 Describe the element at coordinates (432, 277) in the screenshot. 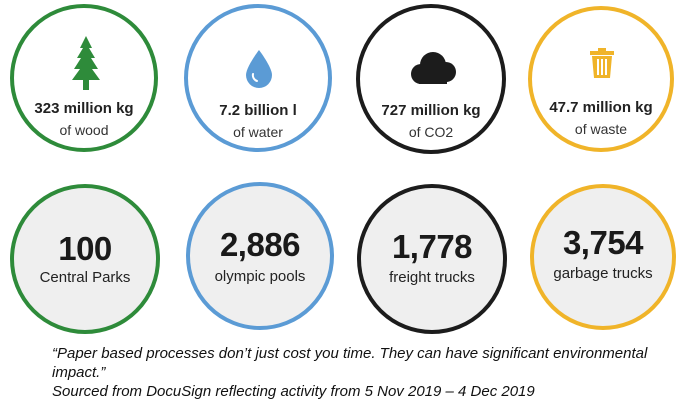

I see `freight-trucks-label: freight trucks` at that location.